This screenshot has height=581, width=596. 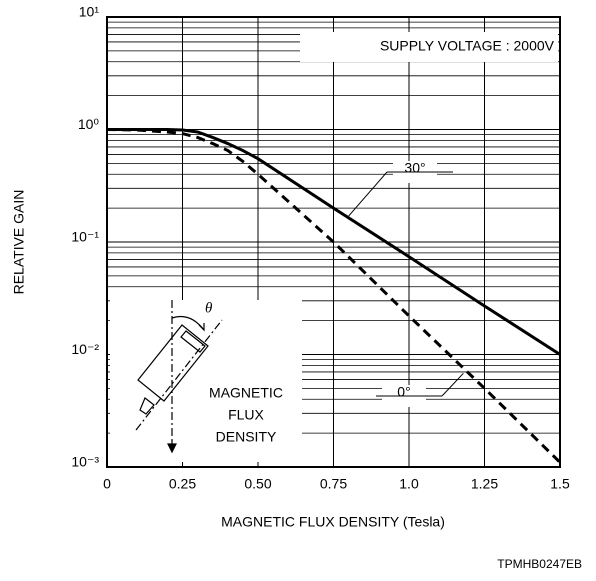 I want to click on x-axis-label: MAGNETIC FLUX DENSITY (Tesla), so click(x=333, y=522).